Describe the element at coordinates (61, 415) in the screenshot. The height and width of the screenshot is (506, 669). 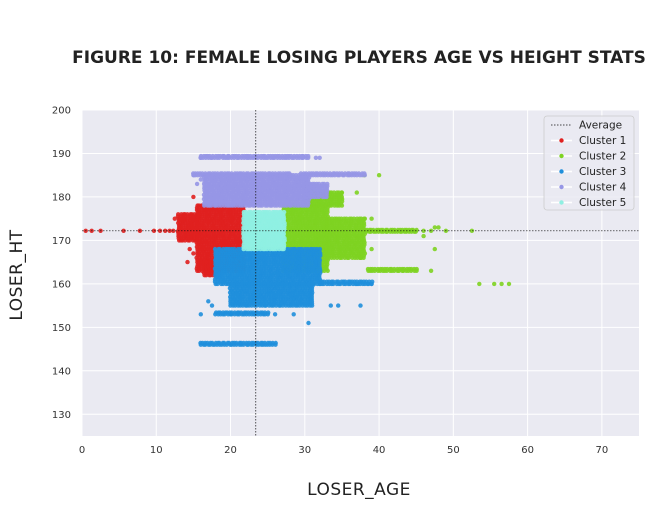
I see `y-tick-label: 130` at that location.